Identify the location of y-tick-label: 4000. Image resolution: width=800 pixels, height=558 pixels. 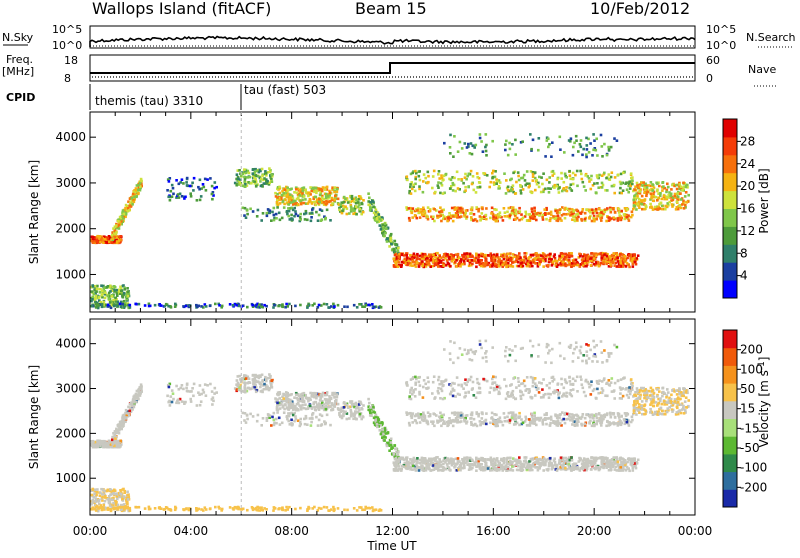
(70, 137).